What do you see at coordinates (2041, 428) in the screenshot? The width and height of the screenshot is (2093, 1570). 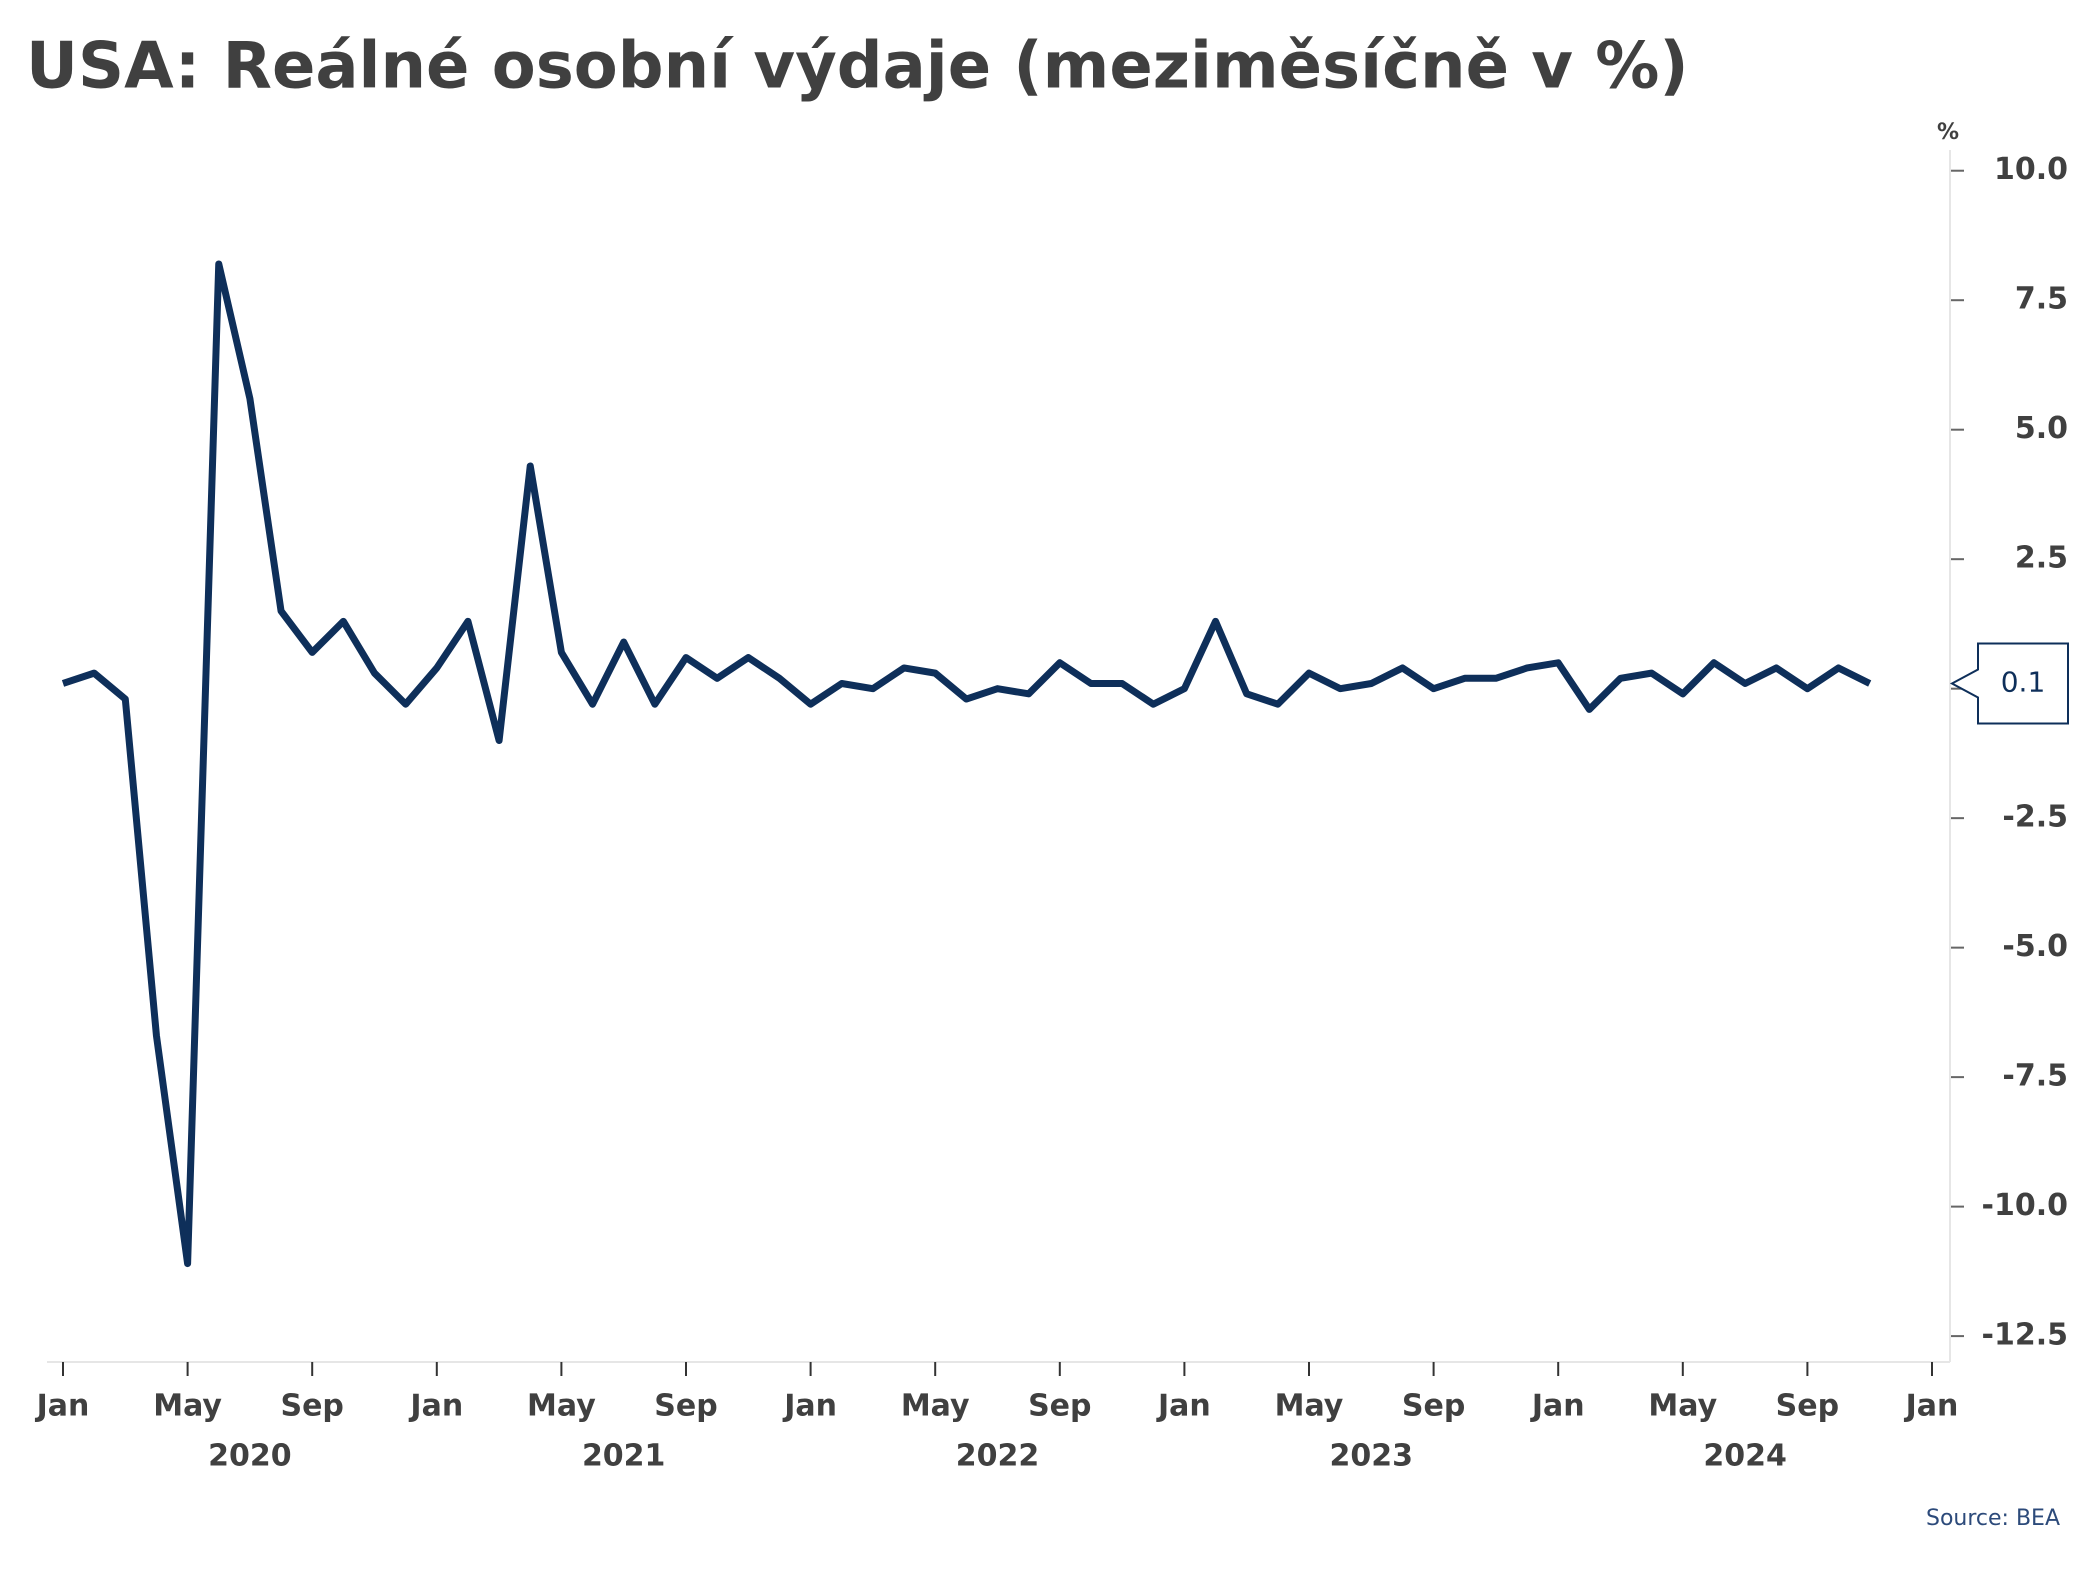 I see `y-tick-label: 5.0` at bounding box center [2041, 428].